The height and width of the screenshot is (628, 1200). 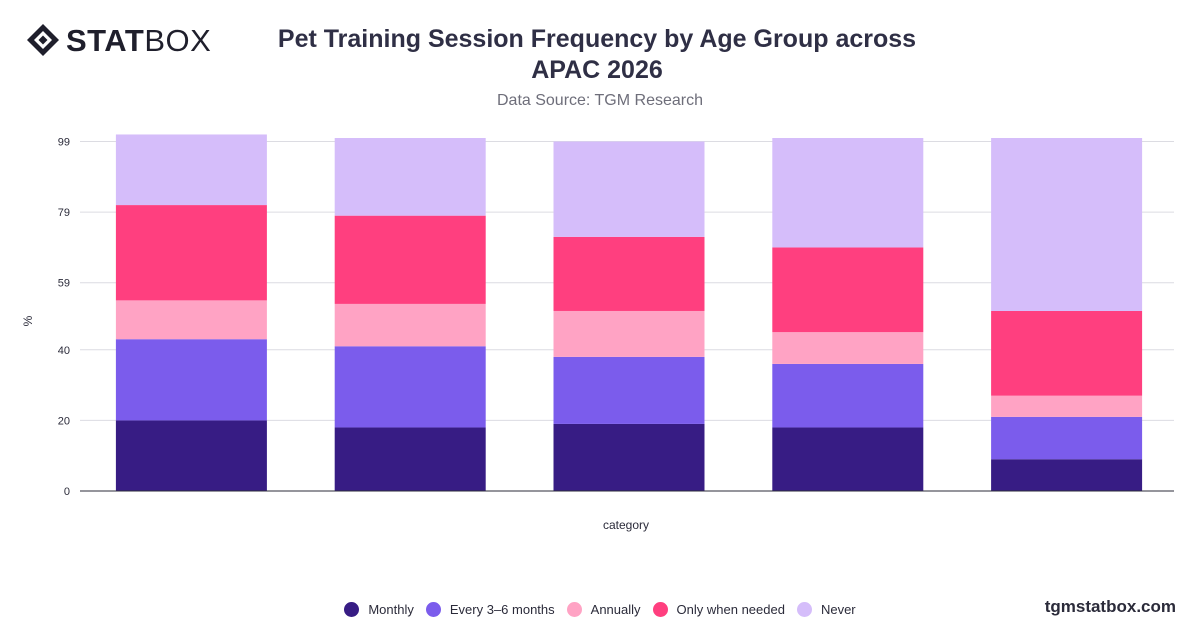 I want to click on legend-item: Every 3–6 months, so click(x=490, y=609).